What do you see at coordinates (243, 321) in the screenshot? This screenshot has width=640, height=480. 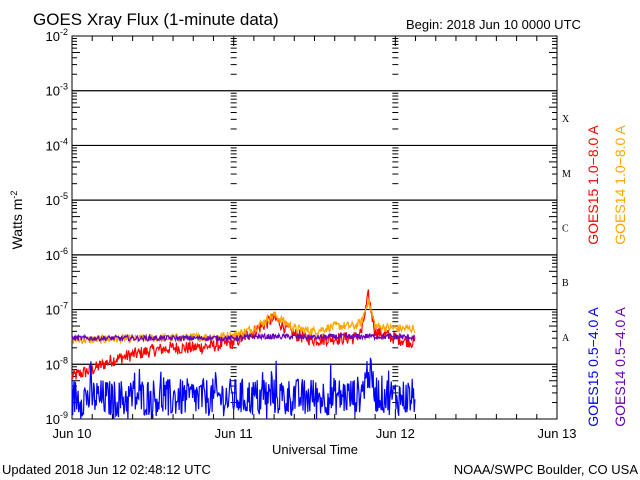 I see `series-line-goes14-1-0-8-0-a` at bounding box center [243, 321].